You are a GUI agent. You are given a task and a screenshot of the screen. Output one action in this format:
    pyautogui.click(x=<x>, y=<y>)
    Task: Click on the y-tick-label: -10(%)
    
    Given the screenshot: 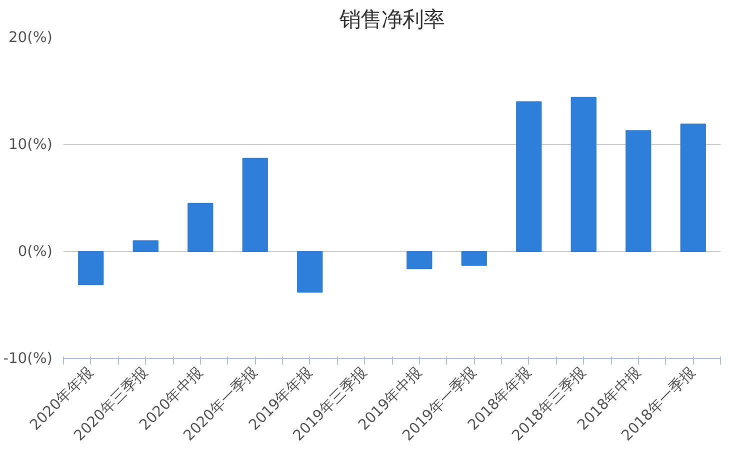 What is the action you would take?
    pyautogui.click(x=28, y=358)
    